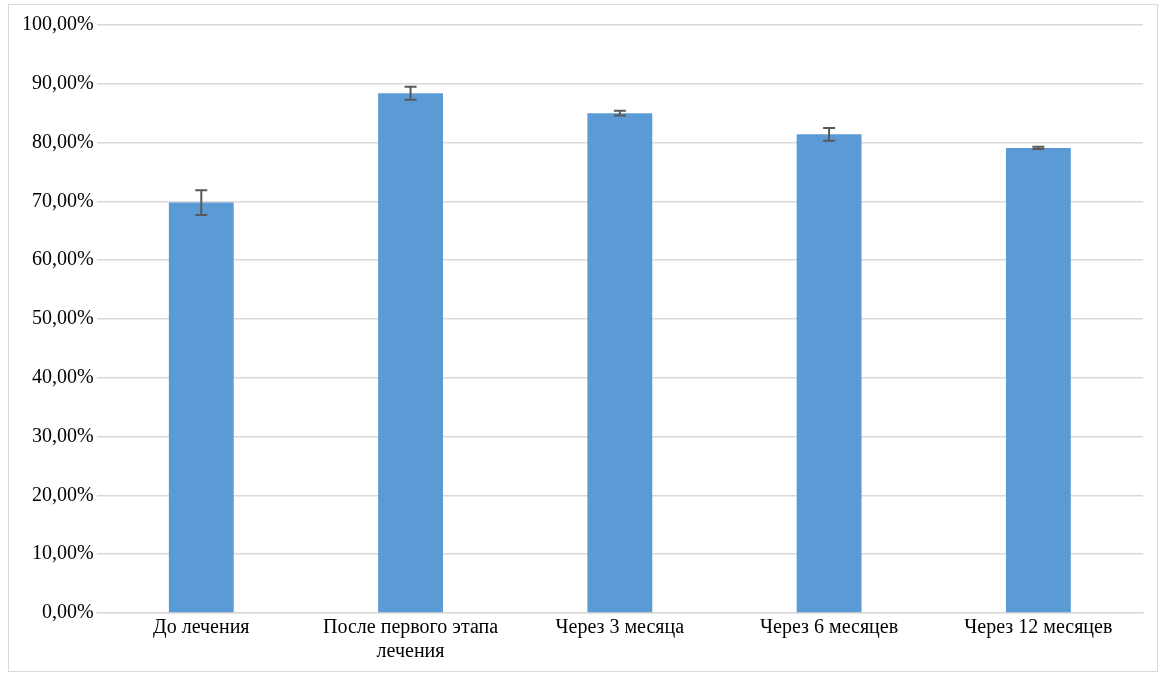  I want to click on x-tick-label: Через 3 месяца, so click(620, 627).